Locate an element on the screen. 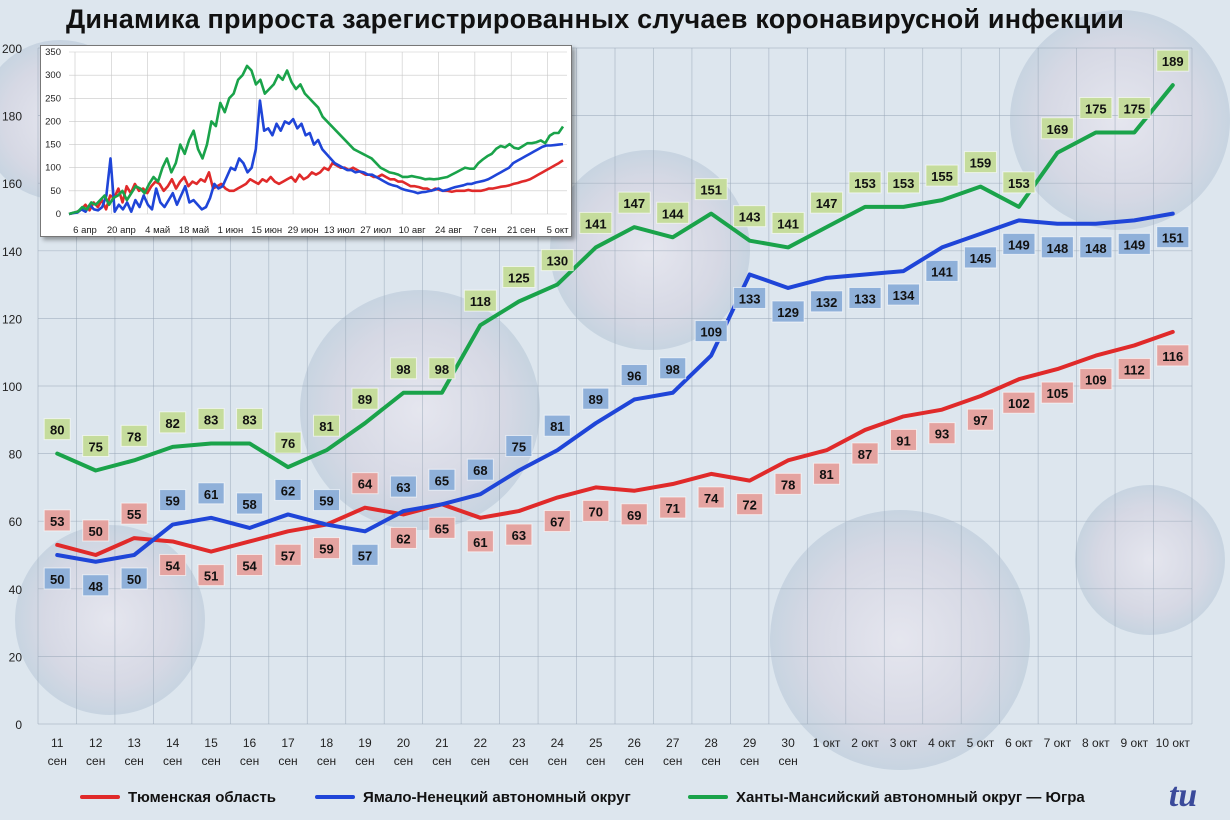 This screenshot has width=1230, height=820. data-label-value: 59 is located at coordinates (172, 501).